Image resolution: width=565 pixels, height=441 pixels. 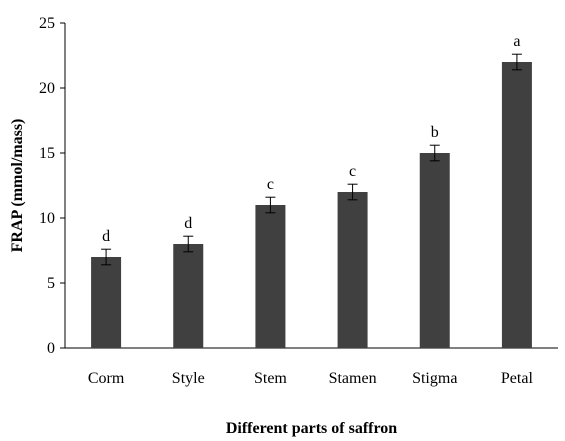 What do you see at coordinates (517, 378) in the screenshot?
I see `category-label: Petal` at bounding box center [517, 378].